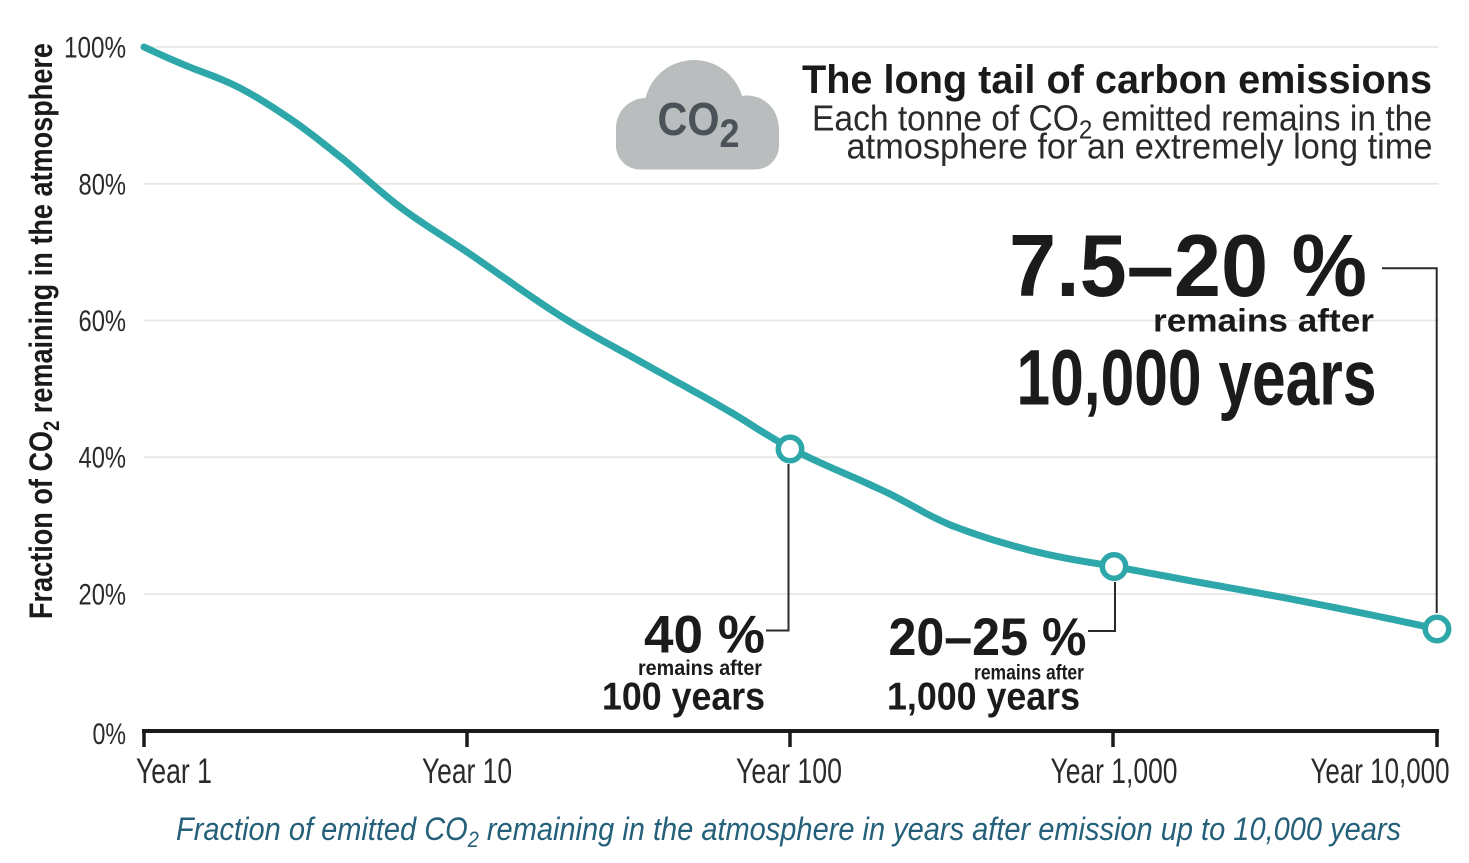 The width and height of the screenshot is (1469, 863). What do you see at coordinates (174, 771) in the screenshot?
I see `svg-text: Year 1` at bounding box center [174, 771].